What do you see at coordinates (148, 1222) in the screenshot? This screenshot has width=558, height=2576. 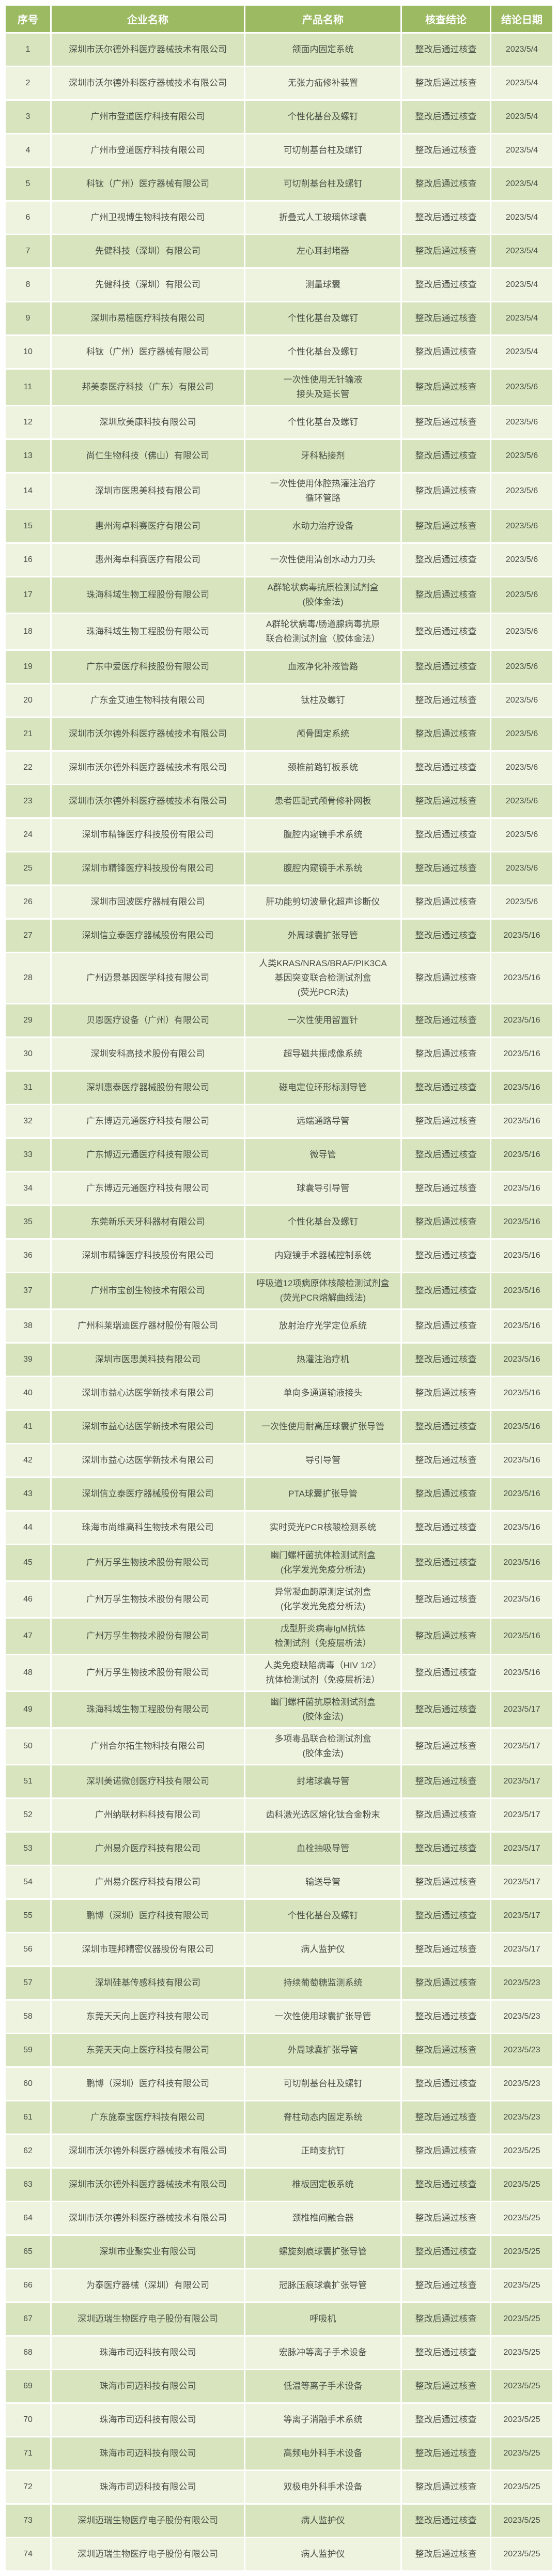 I see `cell-company: 东莞新乐天牙科器材有限公司` at bounding box center [148, 1222].